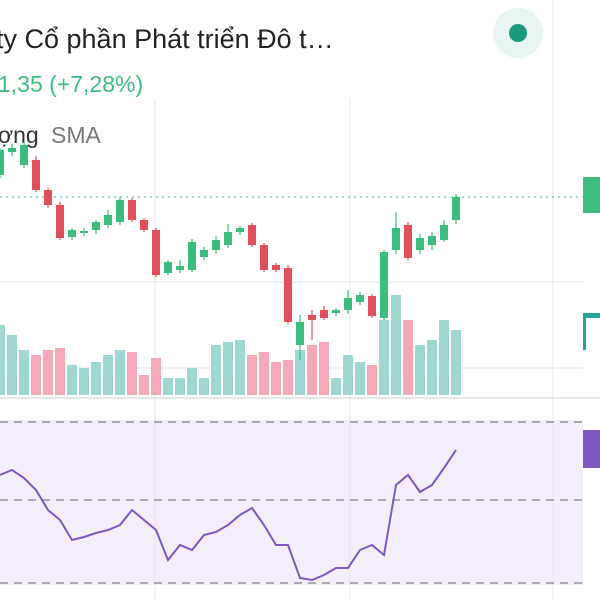 This screenshot has height=600, width=600. What do you see at coordinates (518, 33) in the screenshot?
I see `status-dot` at bounding box center [518, 33].